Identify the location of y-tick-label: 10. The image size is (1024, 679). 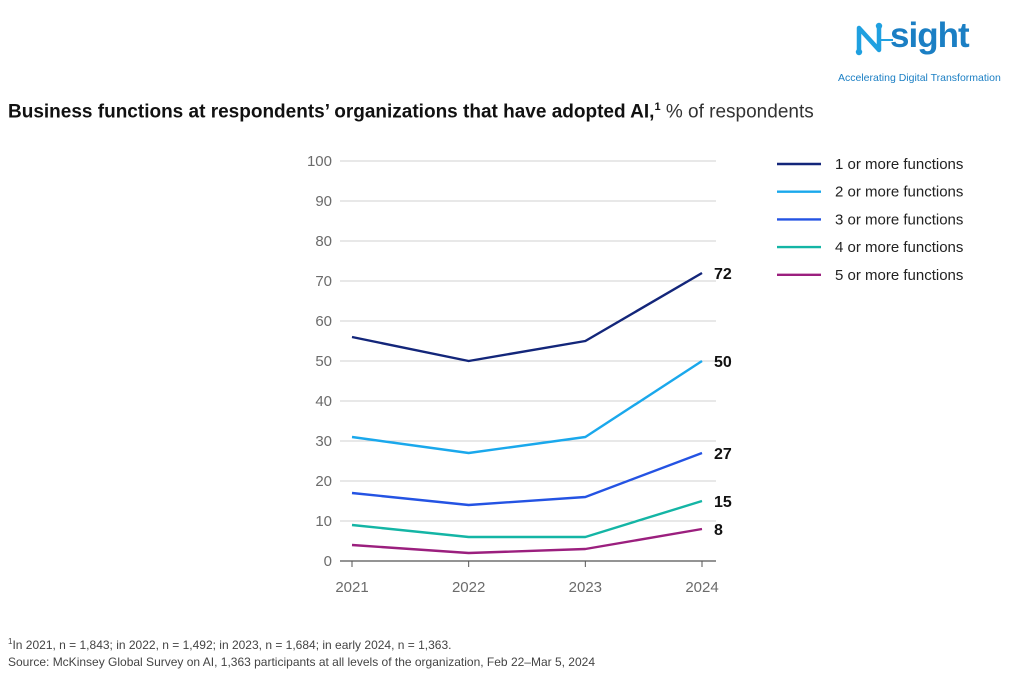
(323, 521).